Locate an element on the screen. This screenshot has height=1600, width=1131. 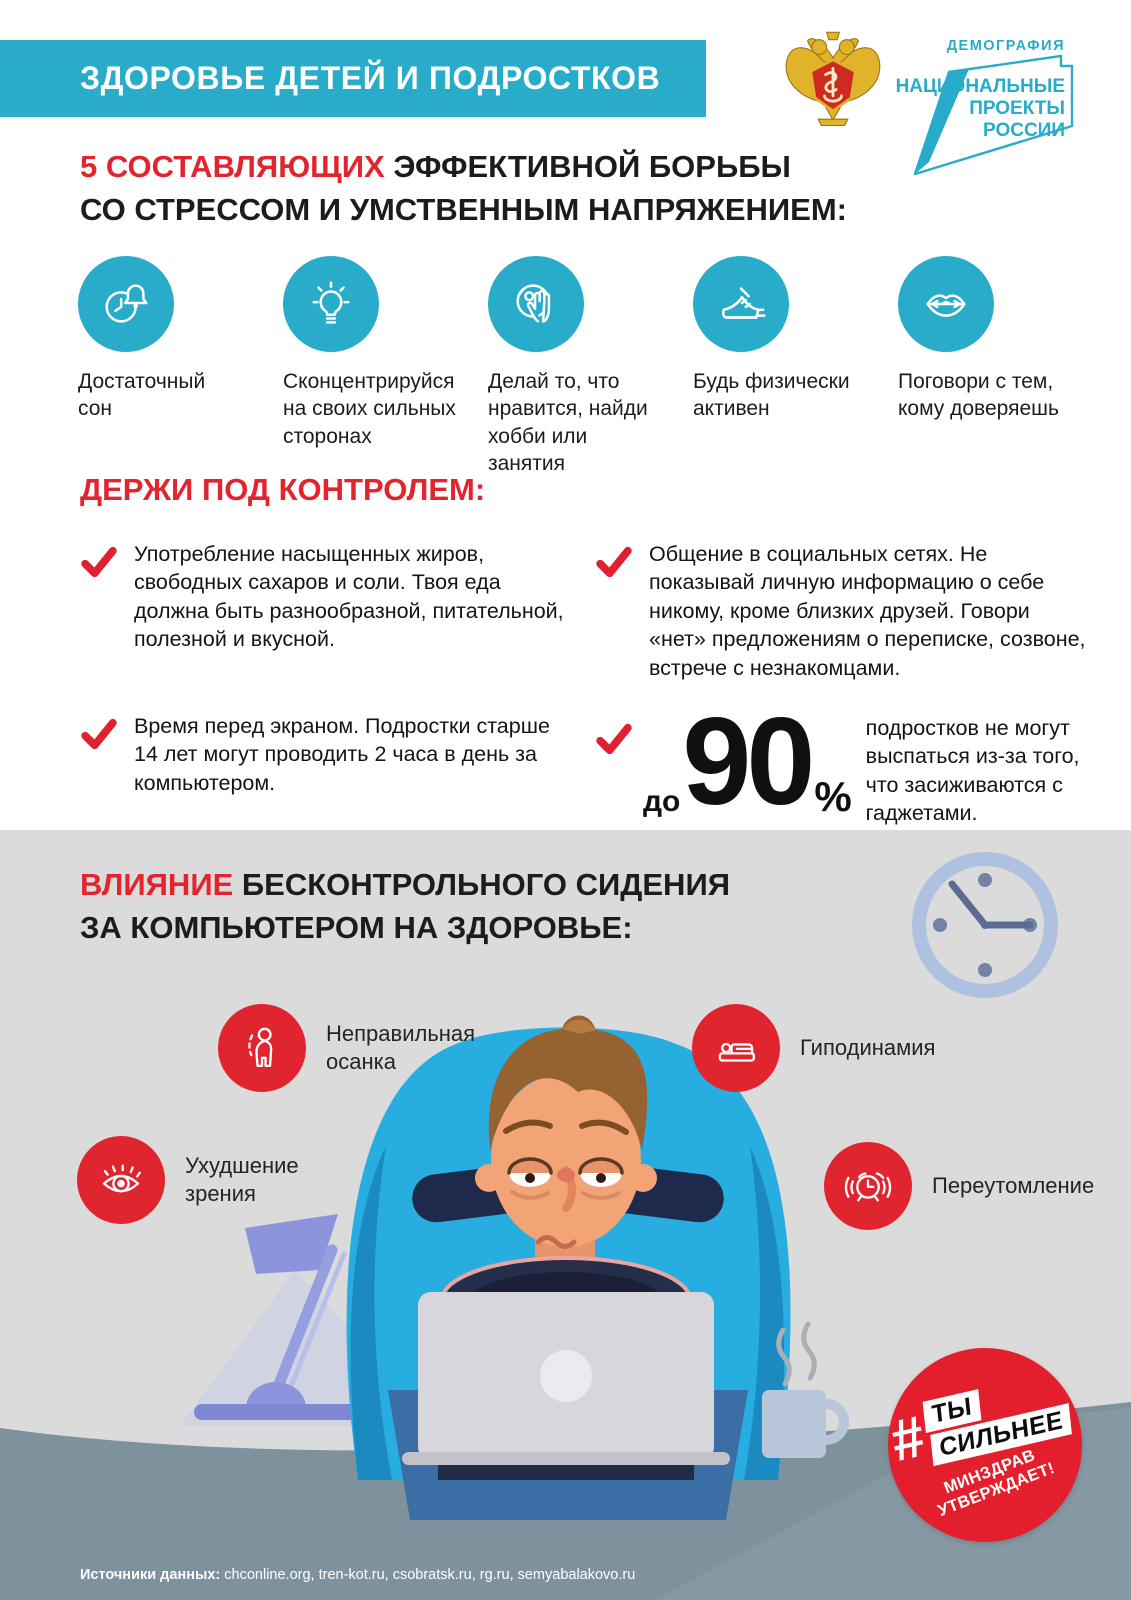
coffee-mug is located at coordinates (805, 1389).